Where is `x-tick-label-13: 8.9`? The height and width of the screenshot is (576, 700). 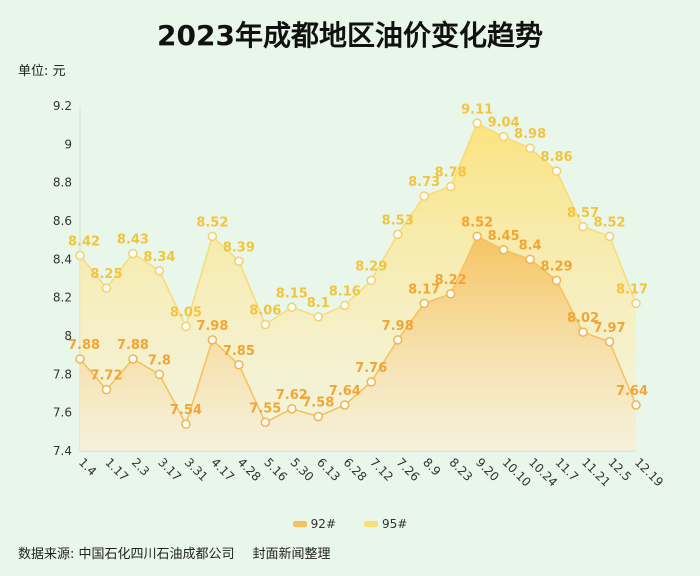
x-tick-label-13: 8.9 is located at coordinates (431, 466).